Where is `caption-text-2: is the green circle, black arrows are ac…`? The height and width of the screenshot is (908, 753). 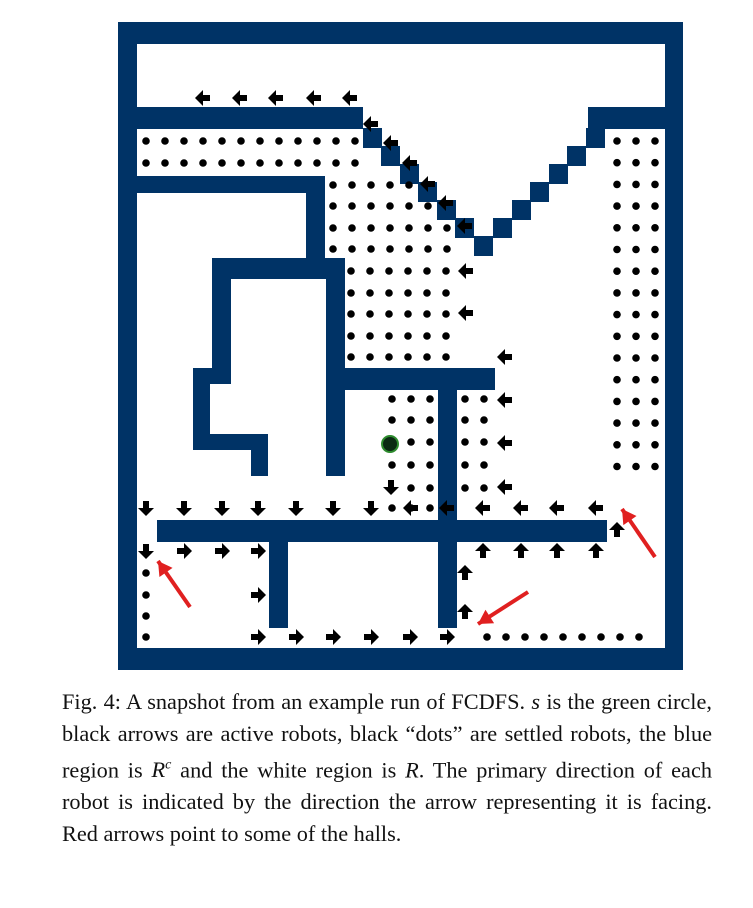 caption-text-2: is the green circle, black arrows are ac… is located at coordinates (387, 736).